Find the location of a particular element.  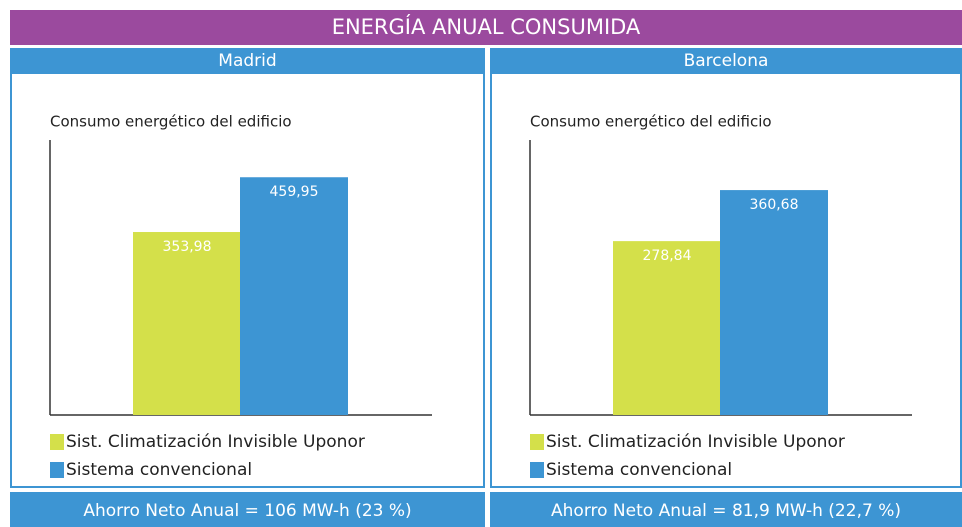

value-label: 278,84 is located at coordinates (667, 256).